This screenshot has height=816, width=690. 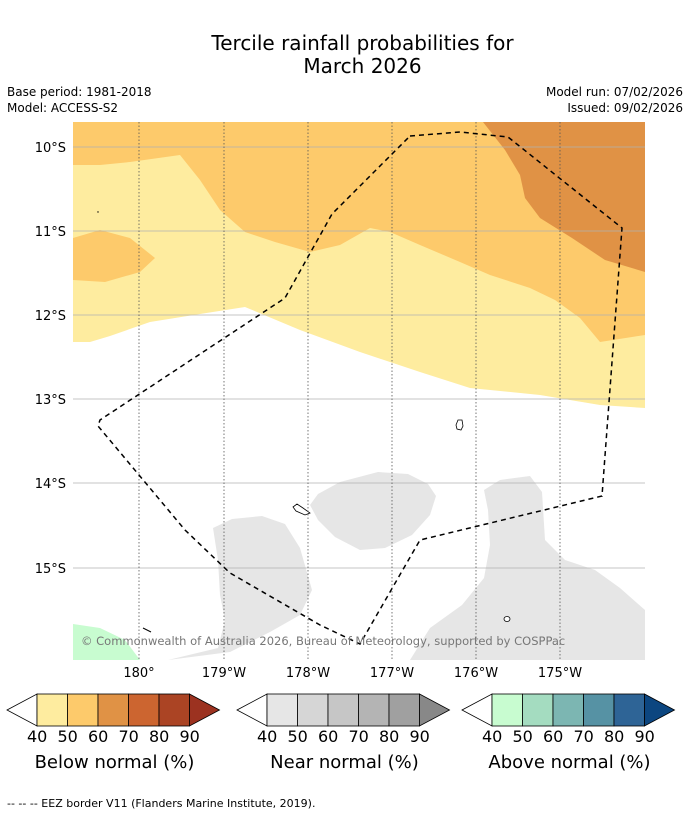 I want to click on meta-left: Base period: 1981-2018 Model: ACCESS-S2, so click(x=79, y=100).